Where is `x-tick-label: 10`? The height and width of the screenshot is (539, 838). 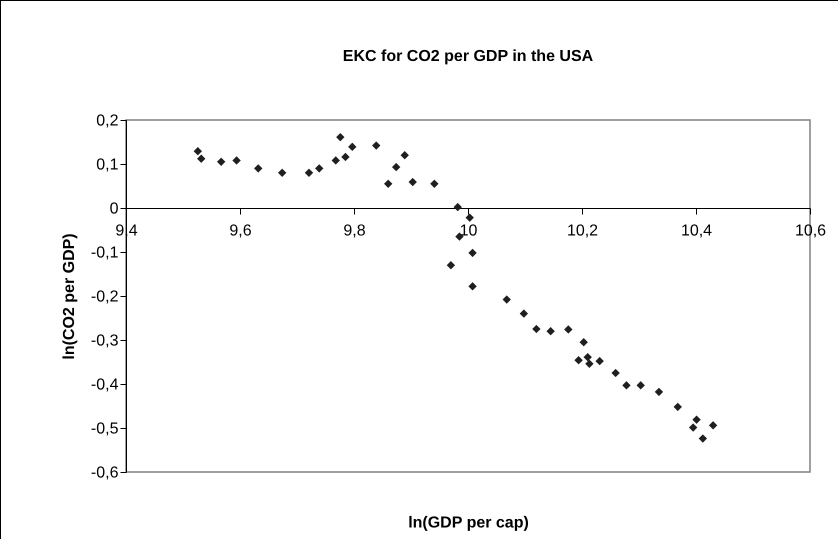
x-tick-label: 10 is located at coordinates (469, 231).